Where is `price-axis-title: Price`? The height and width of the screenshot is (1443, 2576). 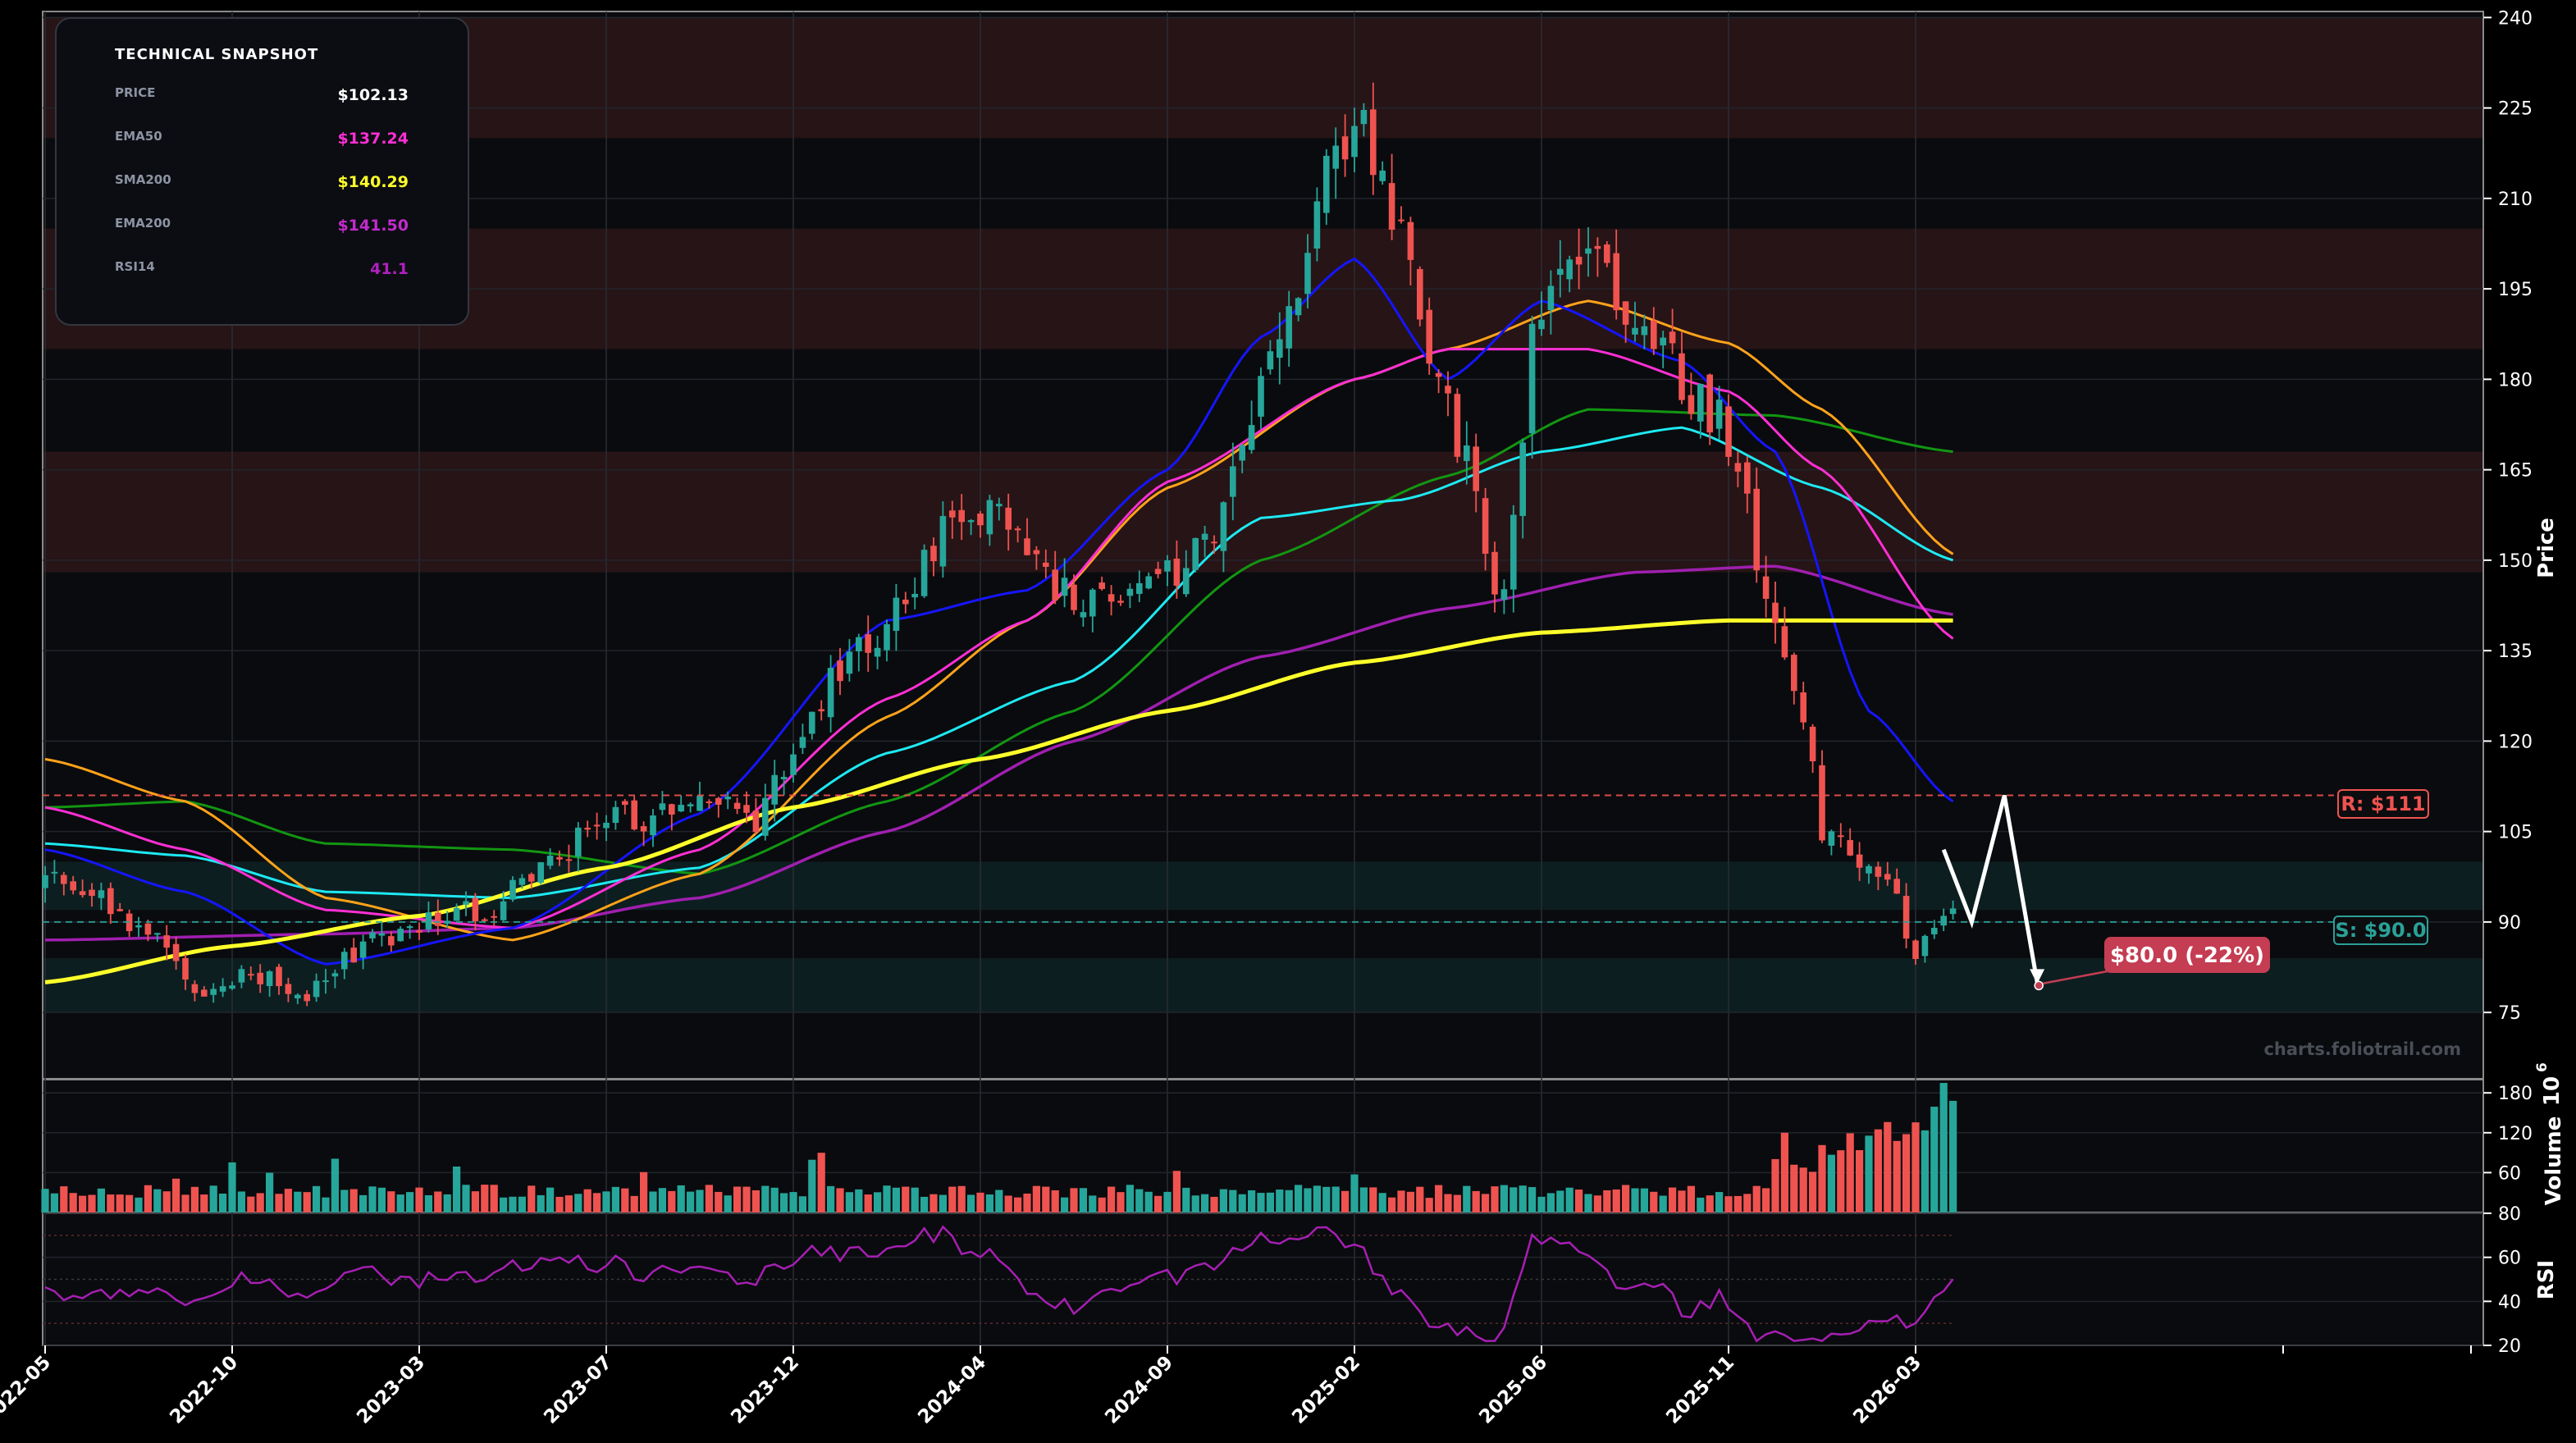
price-axis-title: Price is located at coordinates (2547, 548).